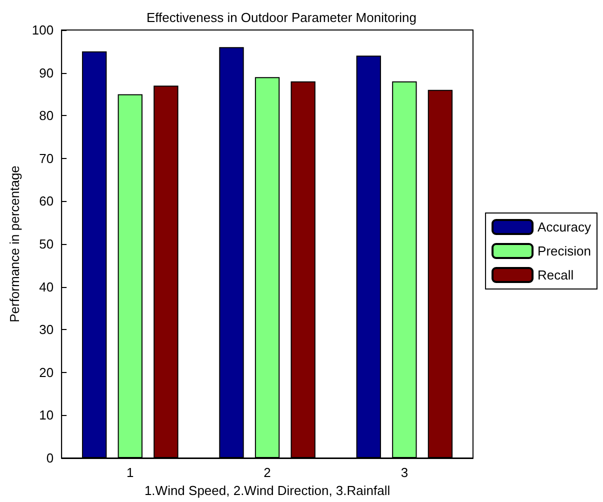  Describe the element at coordinates (14, 244) in the screenshot. I see `y-axis-title: Performance in percentage` at that location.